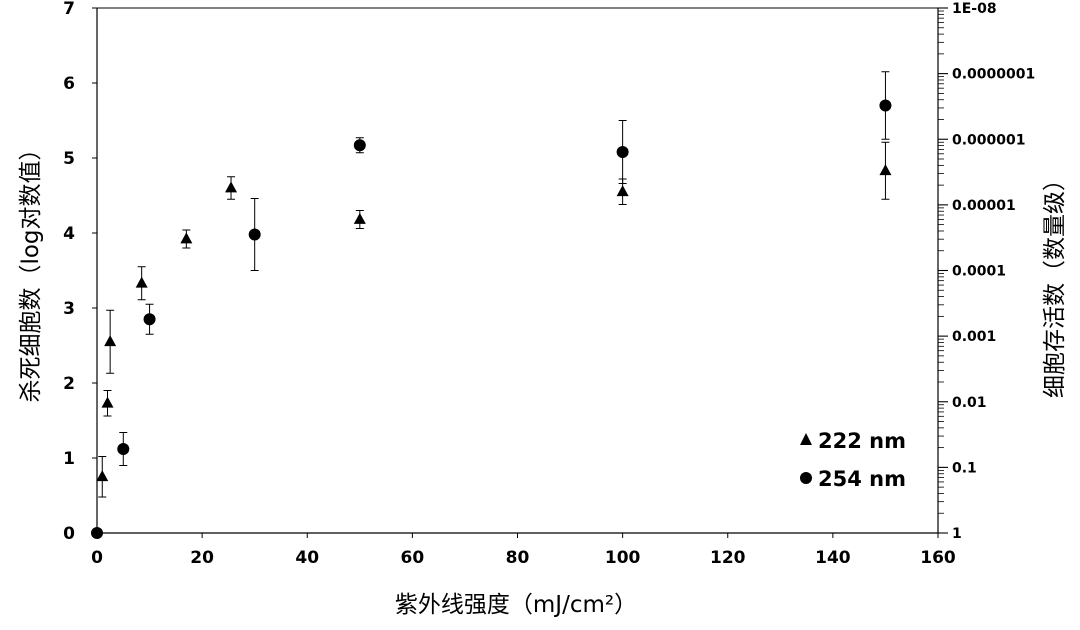  Describe the element at coordinates (862, 479) in the screenshot. I see `legend-label: 254 nm` at that location.